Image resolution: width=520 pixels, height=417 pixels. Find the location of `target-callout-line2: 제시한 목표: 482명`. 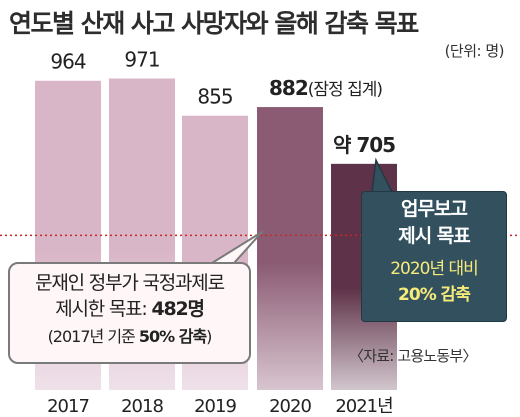

target-callout-line2: 제시한 목표: 482명 is located at coordinates (129, 309).